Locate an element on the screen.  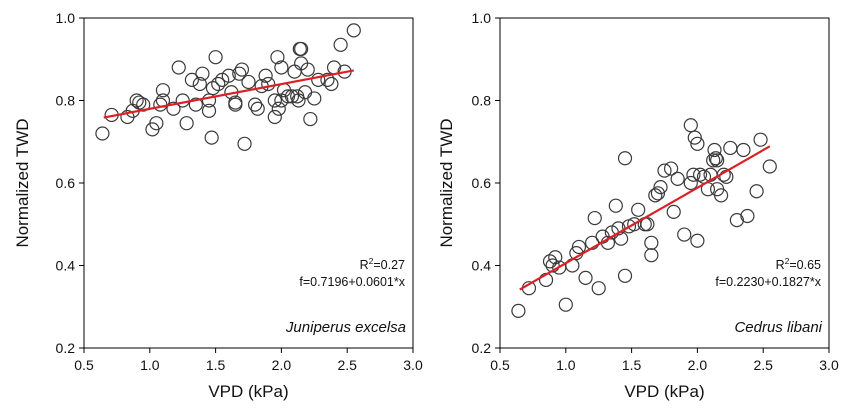
r-squared-value: =0.27 is located at coordinates (389, 265).